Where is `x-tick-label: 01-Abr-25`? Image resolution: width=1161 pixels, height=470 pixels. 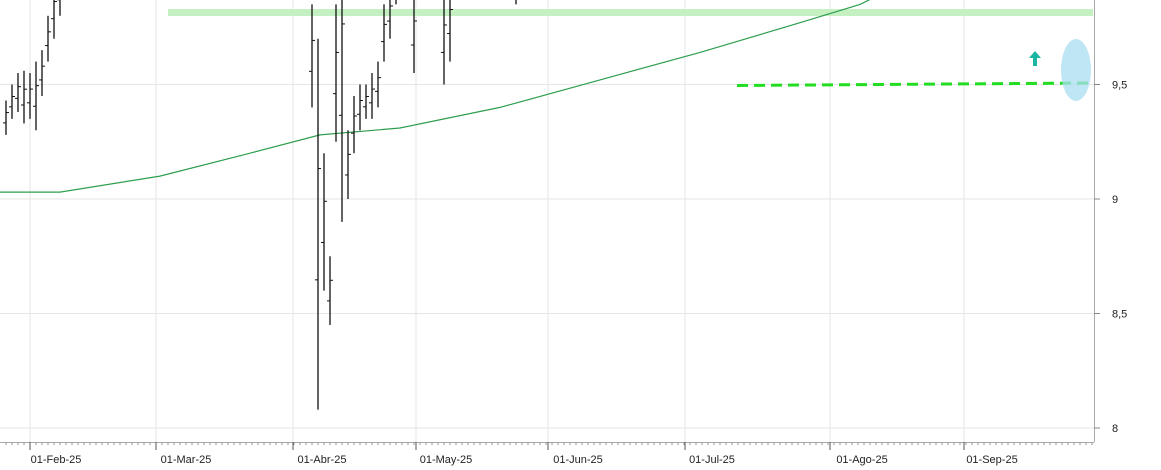 x-tick-label: 01-Abr-25 is located at coordinates (322, 460).